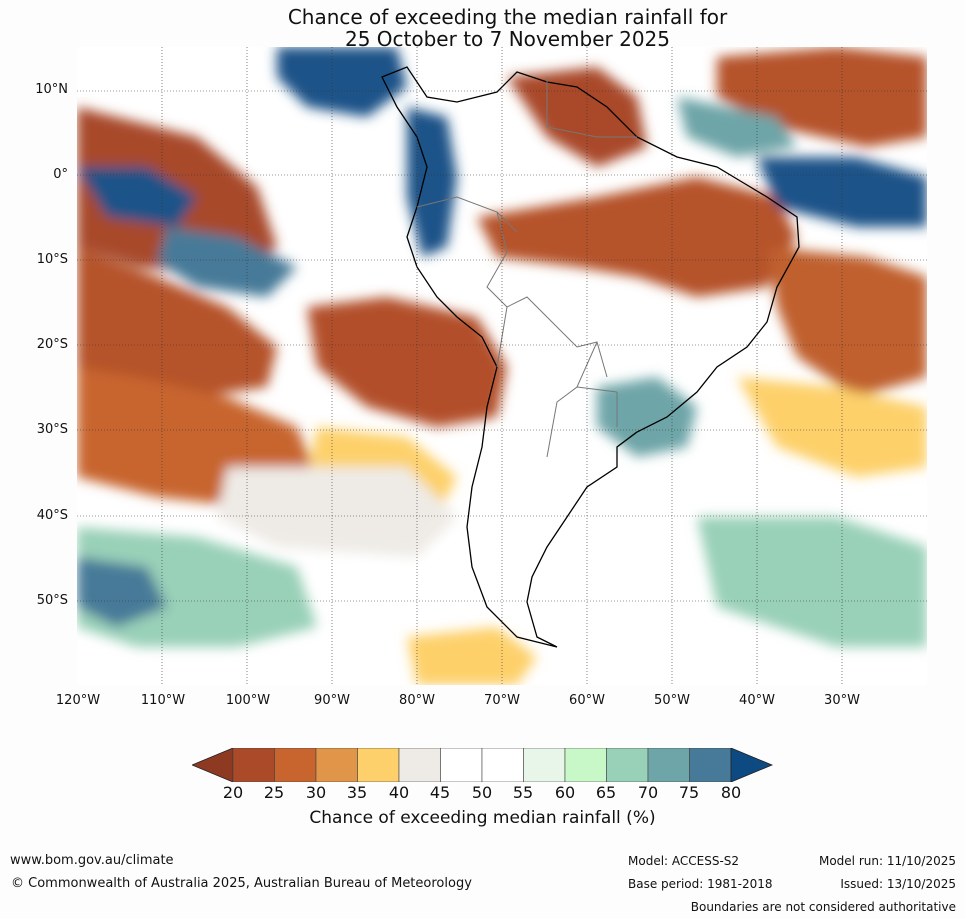 The width and height of the screenshot is (965, 919). Describe the element at coordinates (52, 259) in the screenshot. I see `lat-label: 10°S` at that location.